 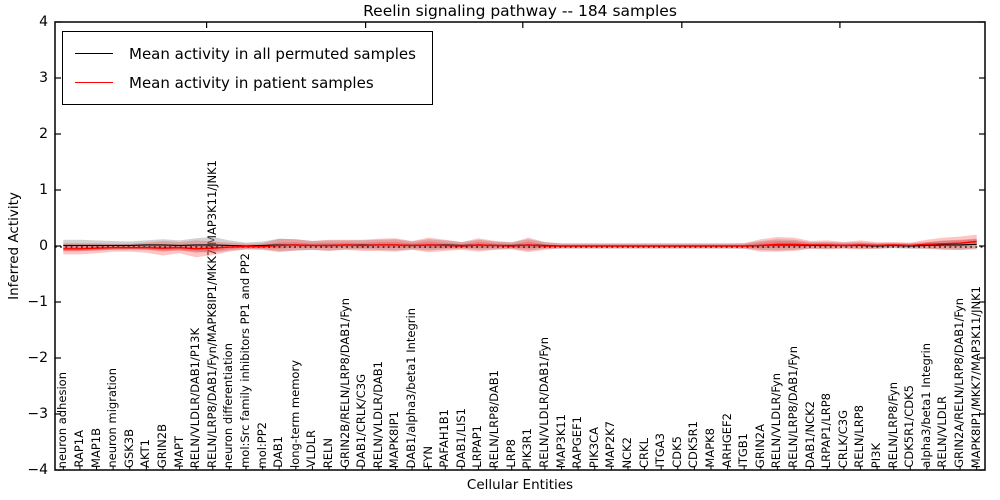 What do you see at coordinates (942, 432) in the screenshot?
I see `x-tick-label: RELN/VLDLR` at bounding box center [942, 432].